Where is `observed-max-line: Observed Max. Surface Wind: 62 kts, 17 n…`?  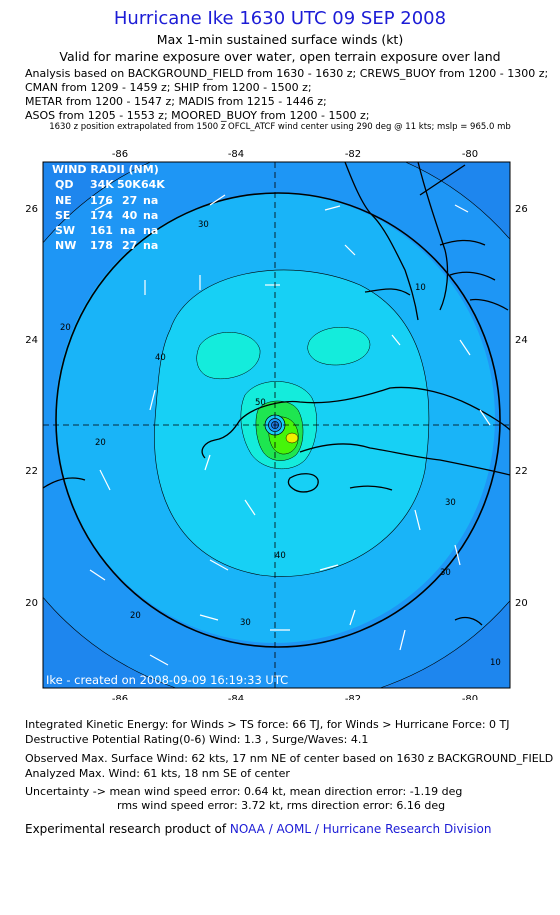 observed-max-line: Observed Max. Surface Wind: 62 kts, 17 n… is located at coordinates (289, 758).